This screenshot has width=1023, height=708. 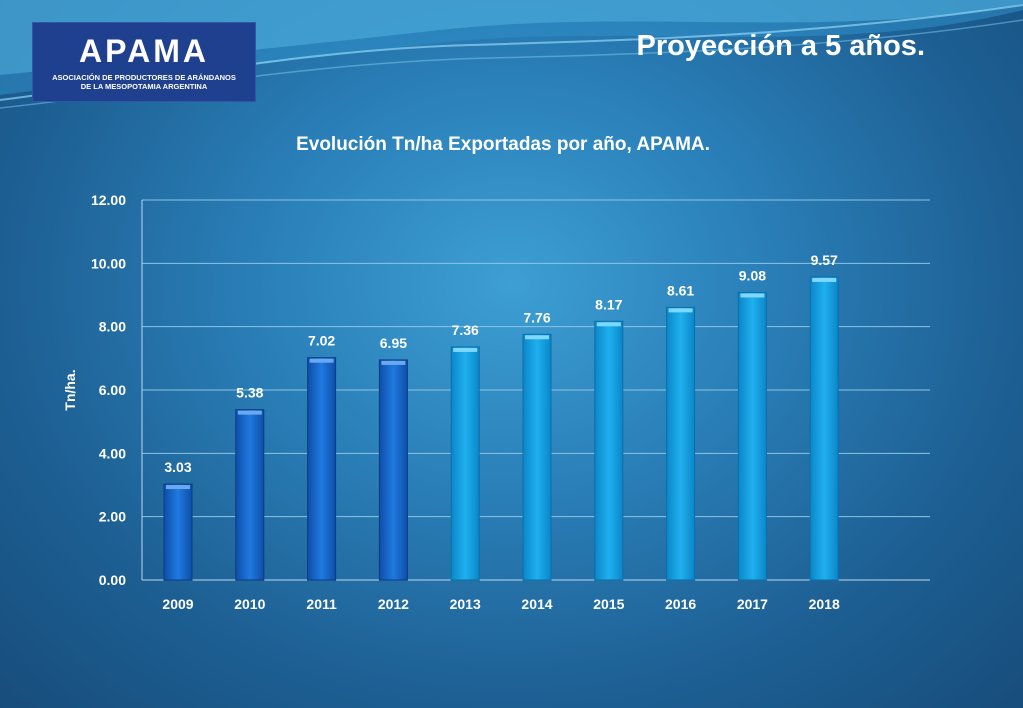 I want to click on x-tick-label: 2016, so click(x=680, y=604).